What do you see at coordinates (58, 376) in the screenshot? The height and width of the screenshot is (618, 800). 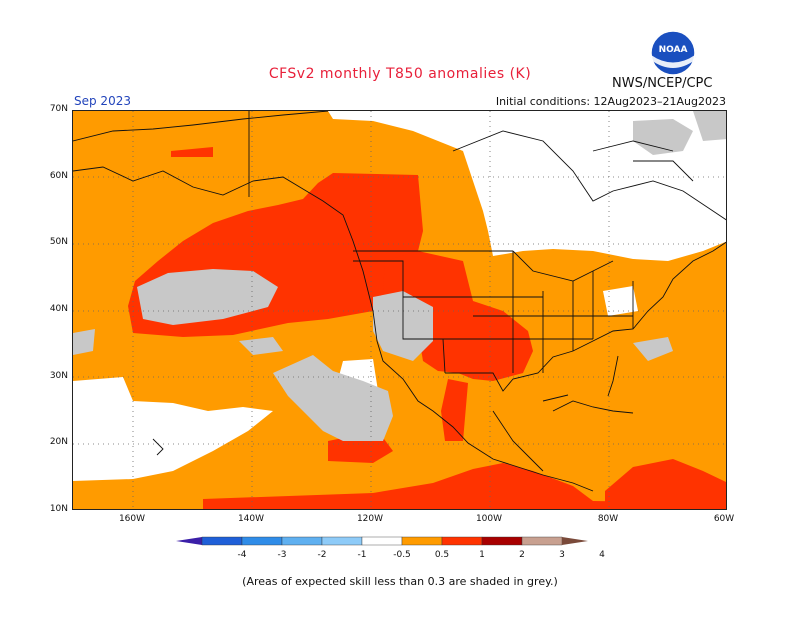 I see `lat-label: 30N` at bounding box center [58, 376].